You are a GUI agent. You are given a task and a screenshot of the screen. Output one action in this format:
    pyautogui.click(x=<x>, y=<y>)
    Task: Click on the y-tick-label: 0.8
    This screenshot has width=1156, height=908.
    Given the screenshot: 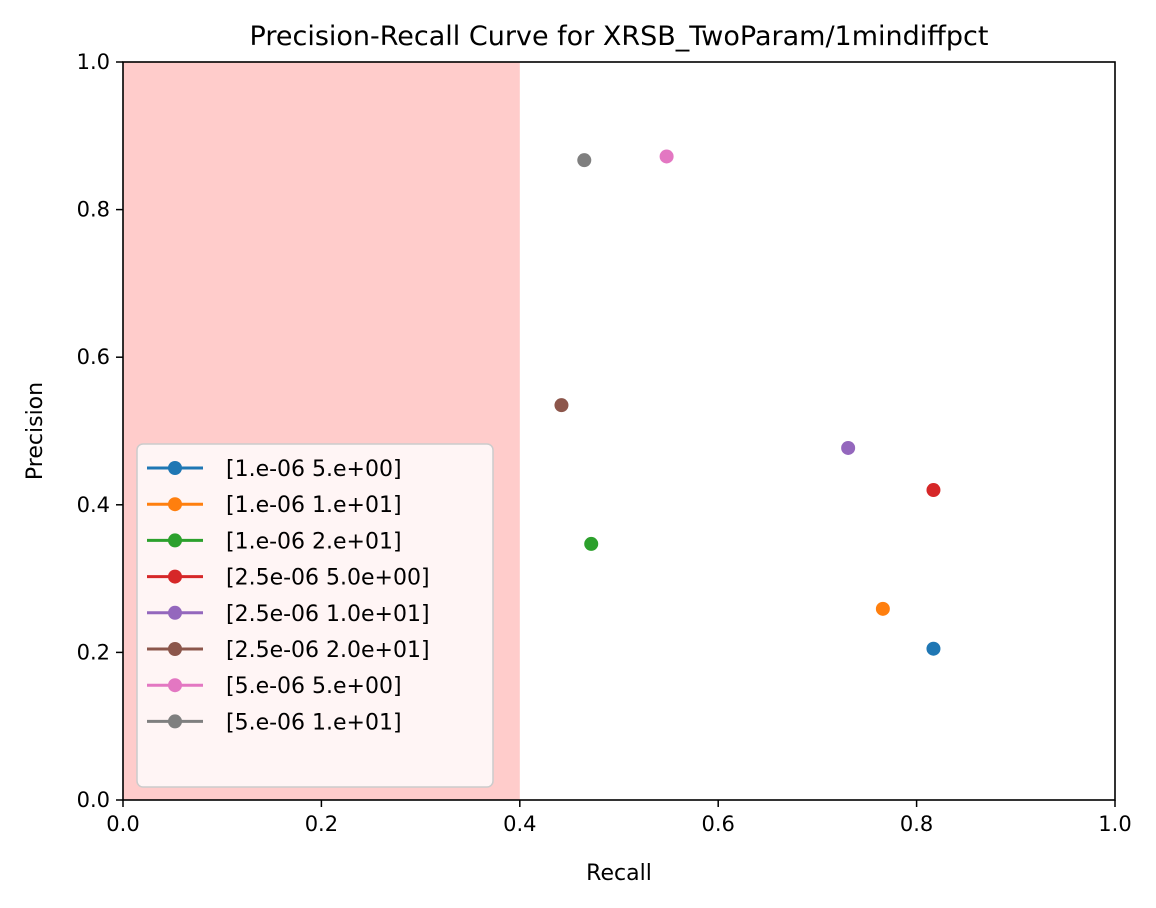 What is the action you would take?
    pyautogui.click(x=93, y=210)
    